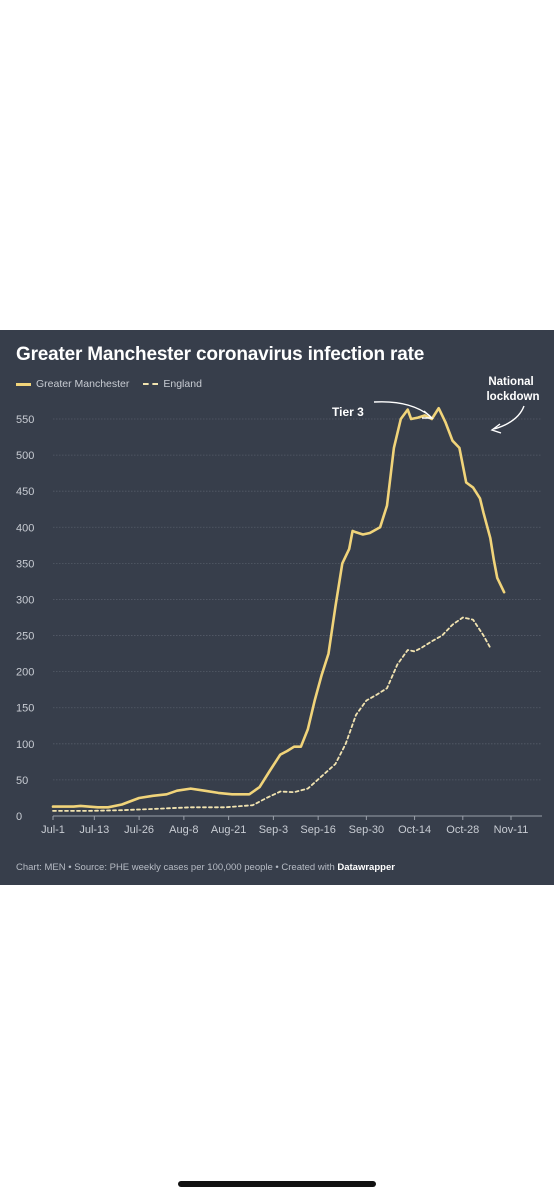 The image size is (554, 1200). What do you see at coordinates (25, 564) in the screenshot?
I see `y-tick-label: 350` at bounding box center [25, 564].